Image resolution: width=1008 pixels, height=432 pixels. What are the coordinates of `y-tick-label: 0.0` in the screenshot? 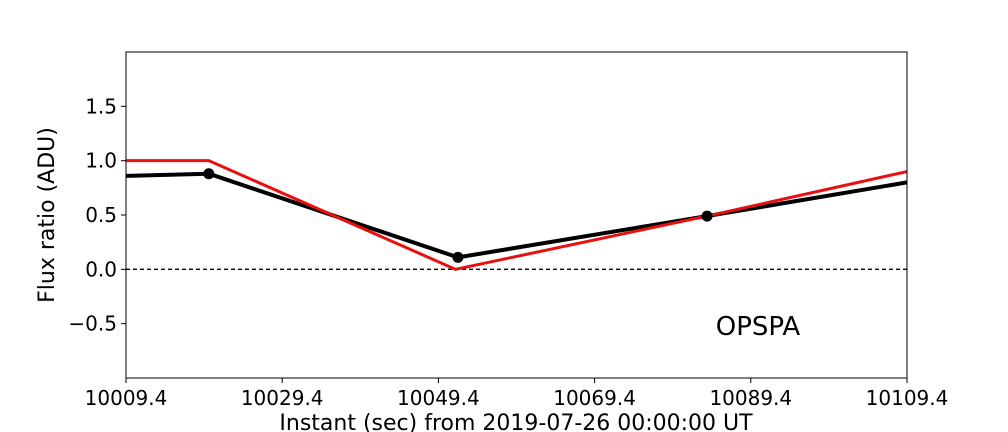 It's located at (101, 269).